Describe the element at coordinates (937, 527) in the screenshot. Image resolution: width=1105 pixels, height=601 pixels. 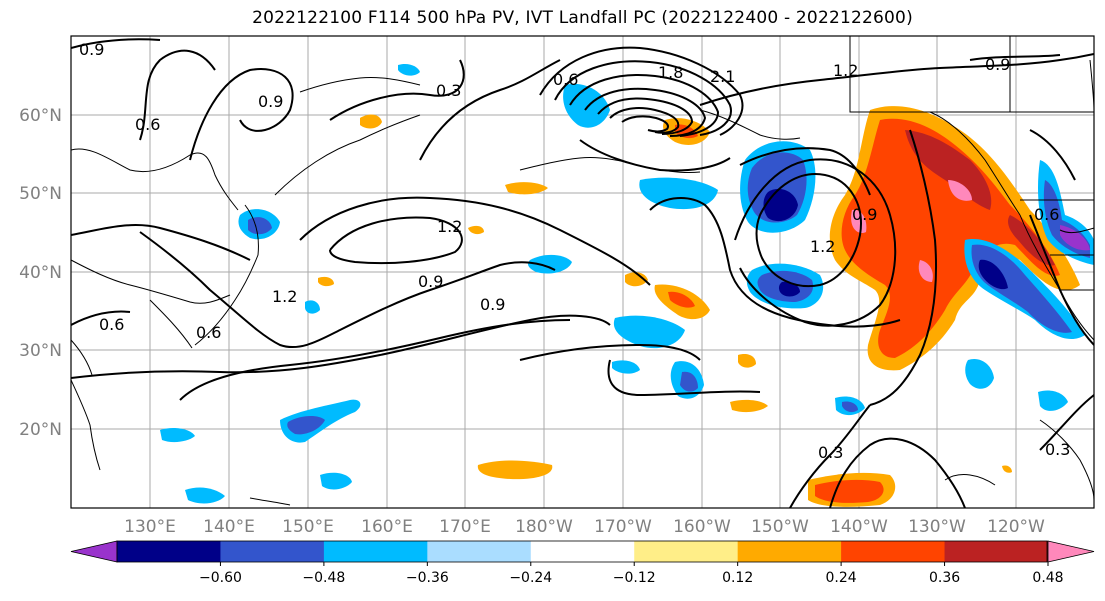
I see `lon-label: 130°W` at that location.